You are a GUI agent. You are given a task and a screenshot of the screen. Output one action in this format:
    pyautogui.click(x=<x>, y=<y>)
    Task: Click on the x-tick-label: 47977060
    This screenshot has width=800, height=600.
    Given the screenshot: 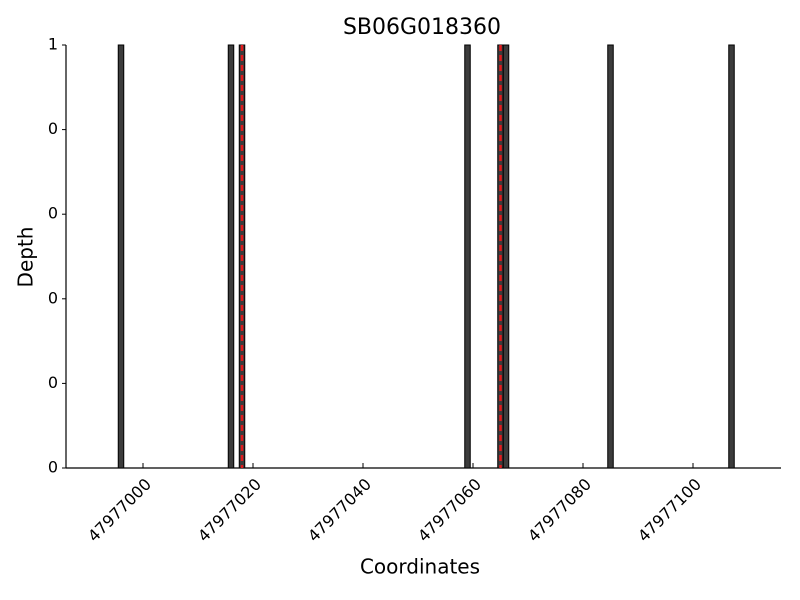 What is the action you would take?
    pyautogui.click(x=449, y=510)
    